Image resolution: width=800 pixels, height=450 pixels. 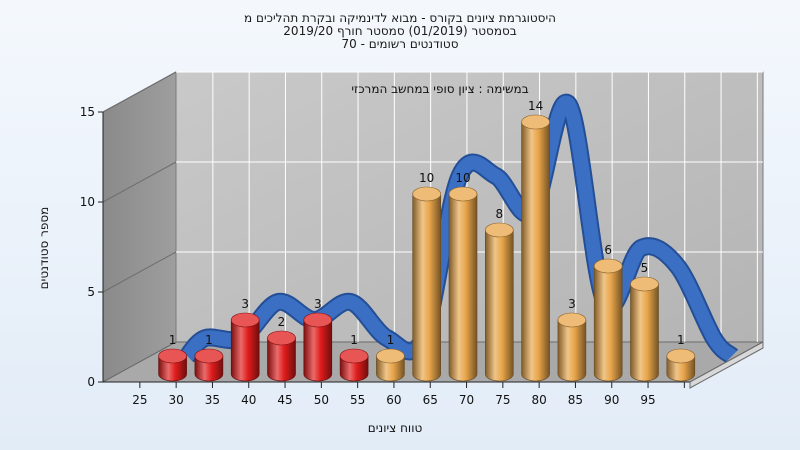 I want to click on data-label: 6, so click(x=608, y=250).